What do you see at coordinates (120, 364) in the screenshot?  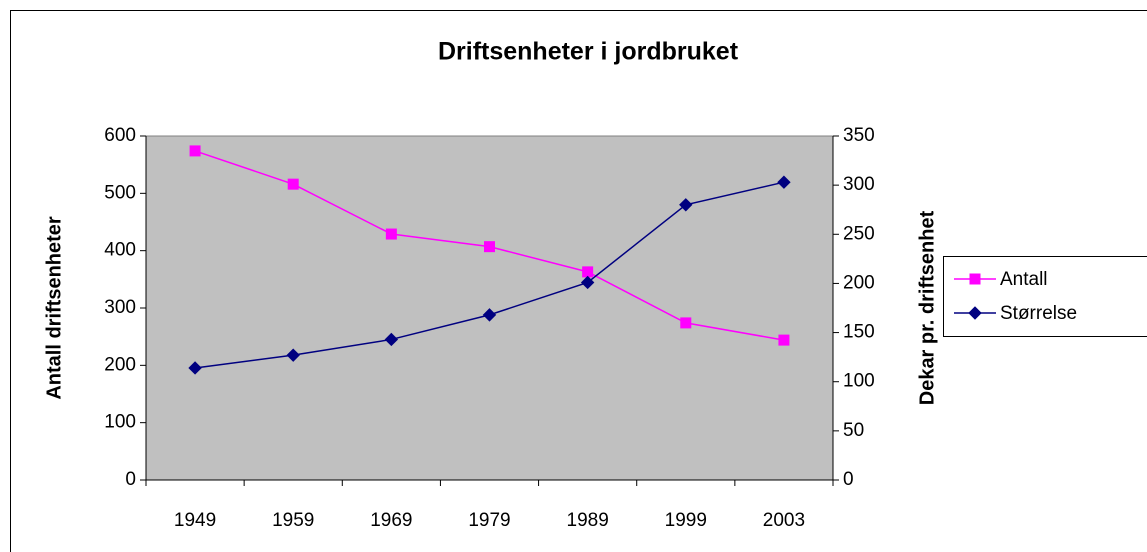 I see `y-tick-label: 200` at bounding box center [120, 364].